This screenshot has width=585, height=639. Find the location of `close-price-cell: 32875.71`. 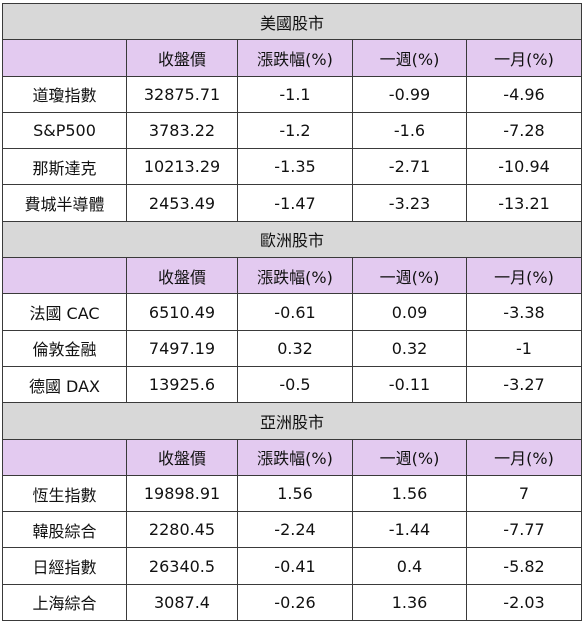

close-price-cell: 32875.71 is located at coordinates (182, 94).